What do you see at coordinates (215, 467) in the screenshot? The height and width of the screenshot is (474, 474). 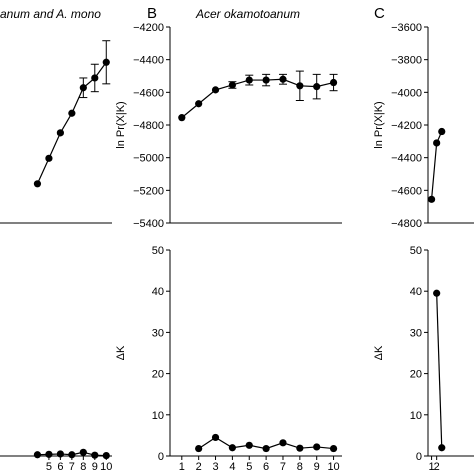 I see `x-tick-label: 3` at bounding box center [215, 467].